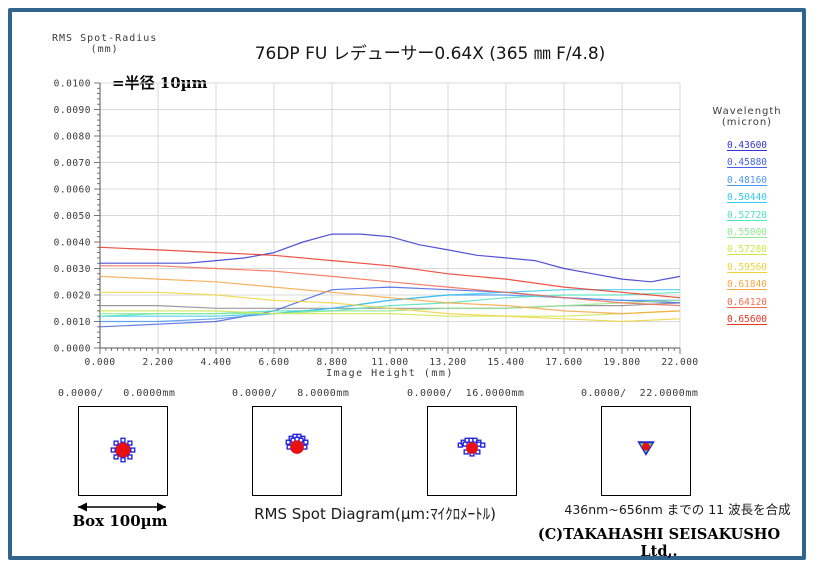 The height and width of the screenshot is (568, 814). Describe the element at coordinates (747, 111) in the screenshot. I see `legend-title-line1: Wavelength` at that location.